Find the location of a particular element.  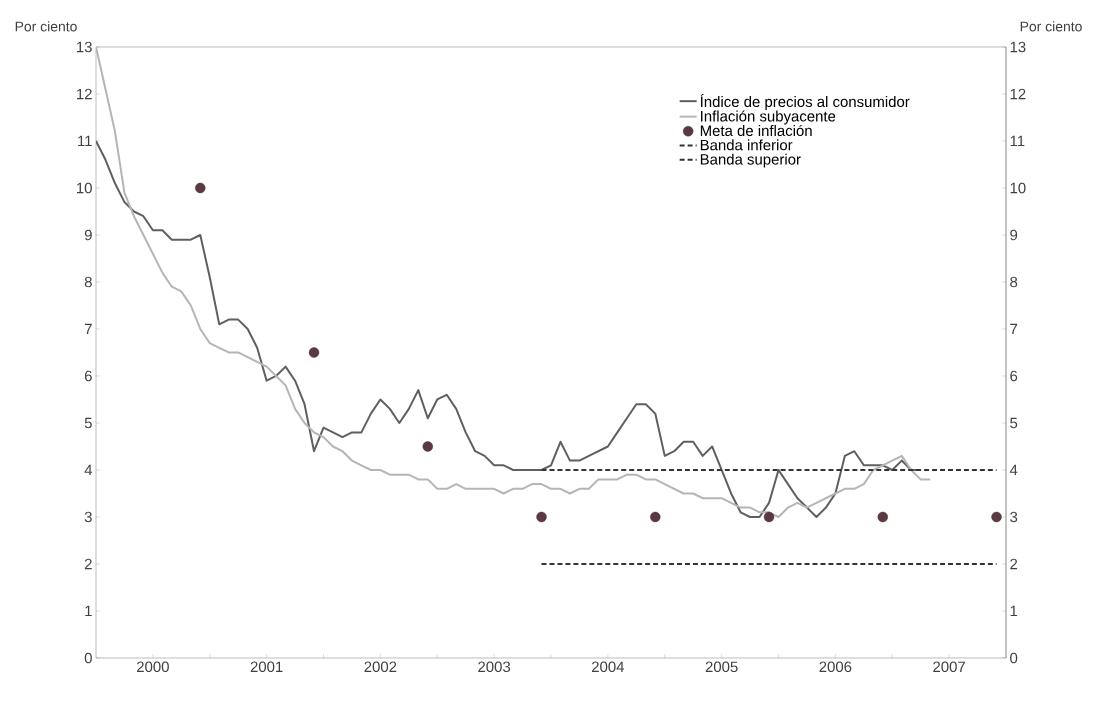

y2-tick-label: 12 is located at coordinates (1018, 94).